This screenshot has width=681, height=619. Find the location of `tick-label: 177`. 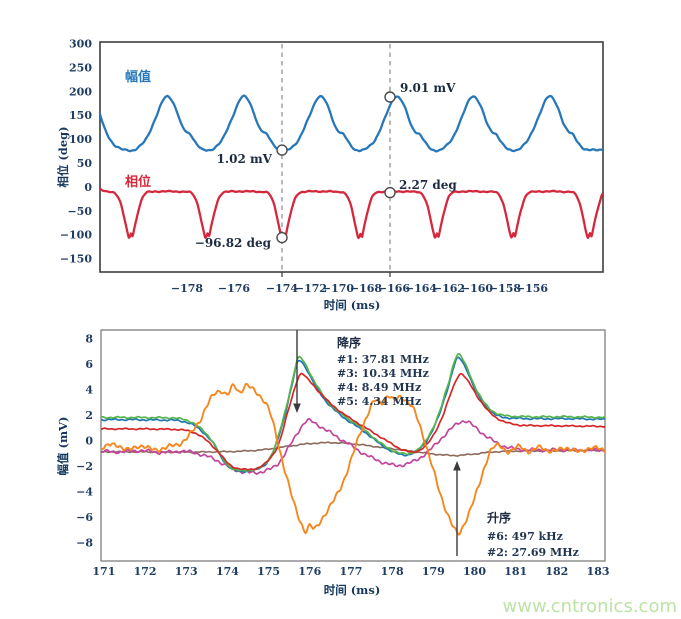

tick-label: 177 is located at coordinates (350, 571).